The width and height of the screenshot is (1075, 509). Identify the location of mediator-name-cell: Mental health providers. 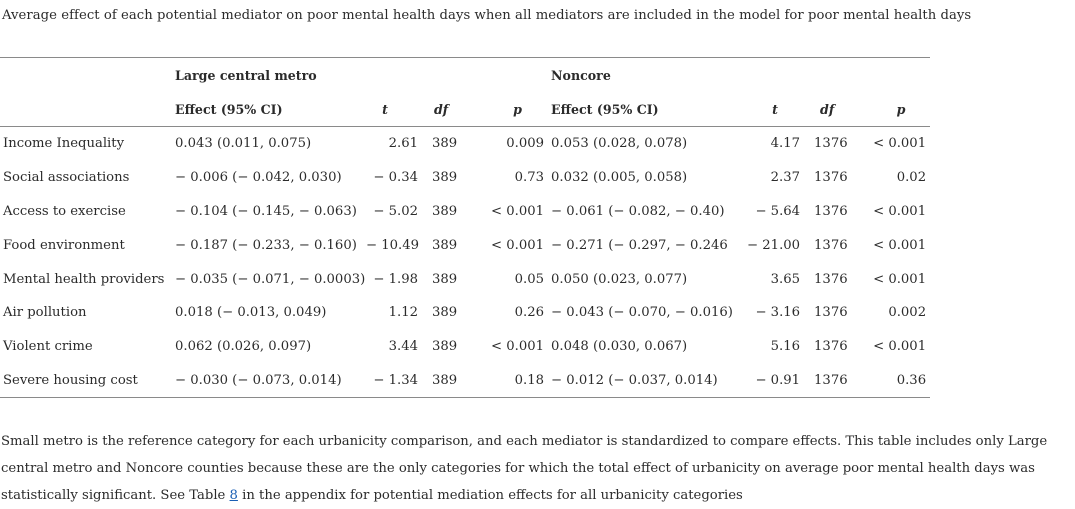
(84, 279).